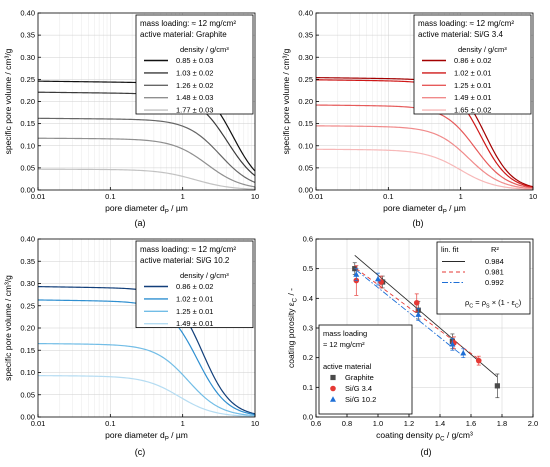  I want to click on legend-entry: 1.48 ± 0.03, so click(194, 97).